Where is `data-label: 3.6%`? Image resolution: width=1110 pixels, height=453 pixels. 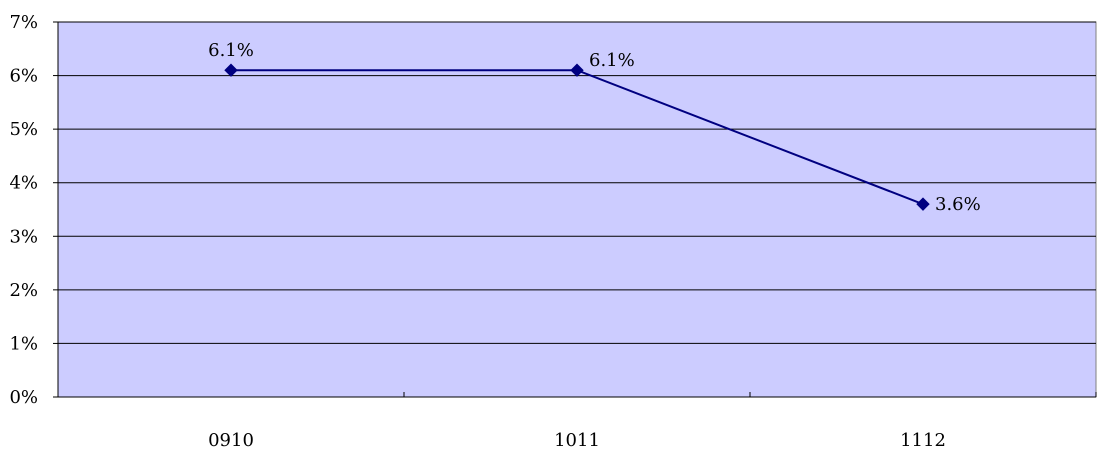 data-label: 3.6% is located at coordinates (958, 204).